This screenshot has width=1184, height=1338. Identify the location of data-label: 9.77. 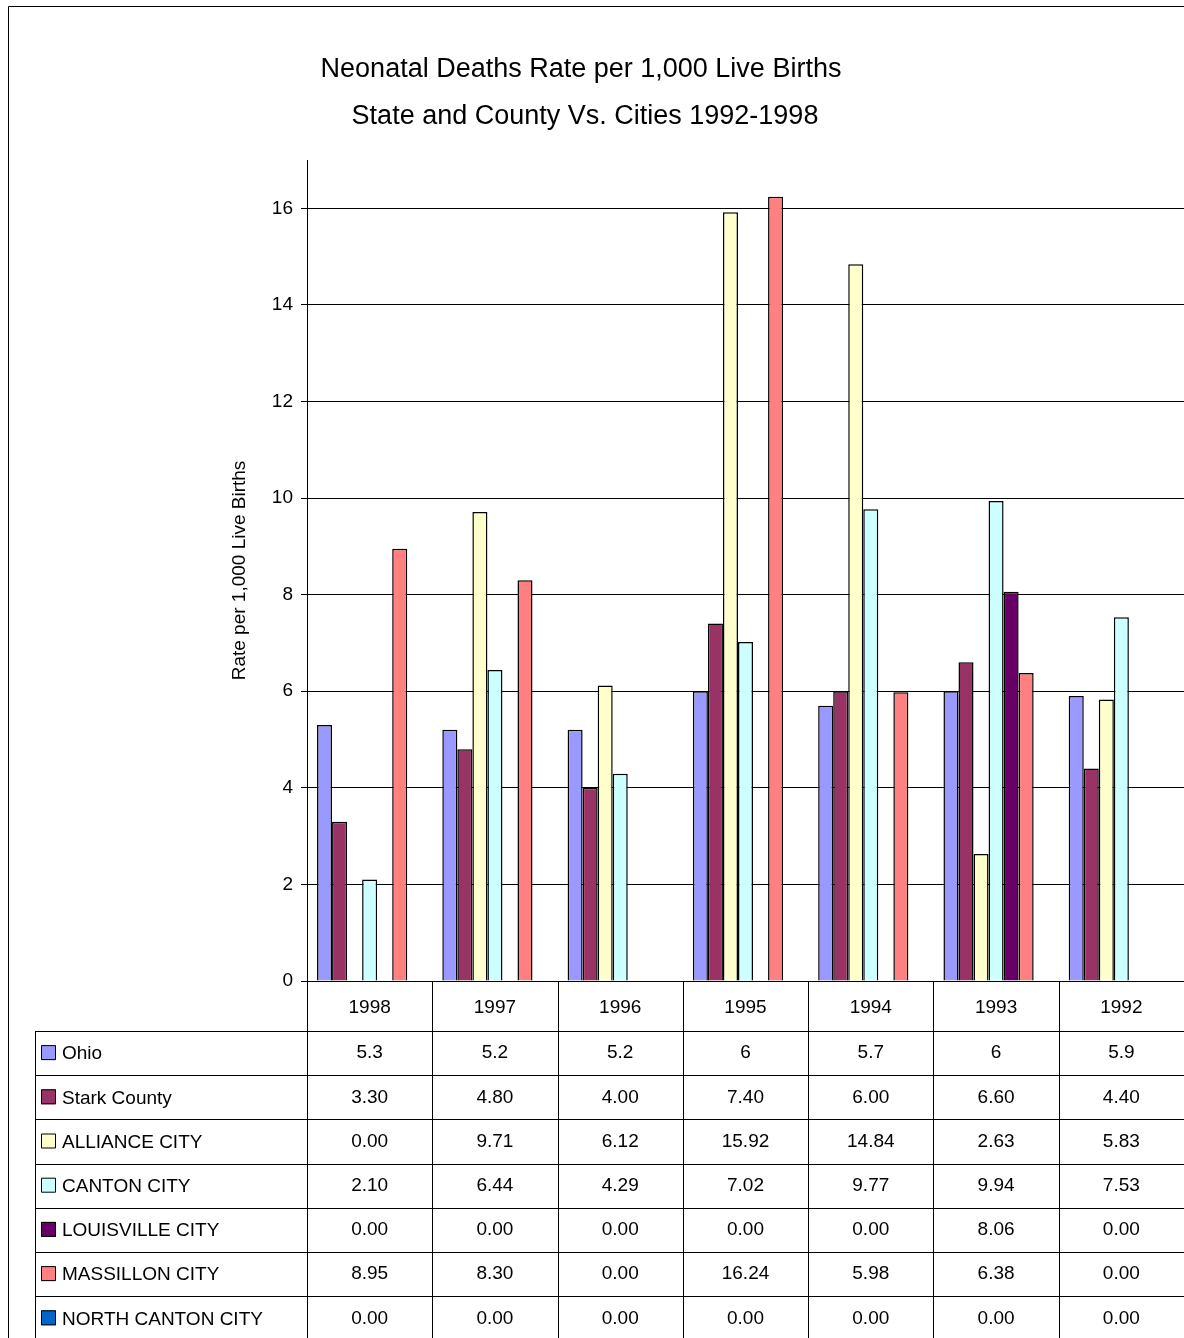
(871, 1184).